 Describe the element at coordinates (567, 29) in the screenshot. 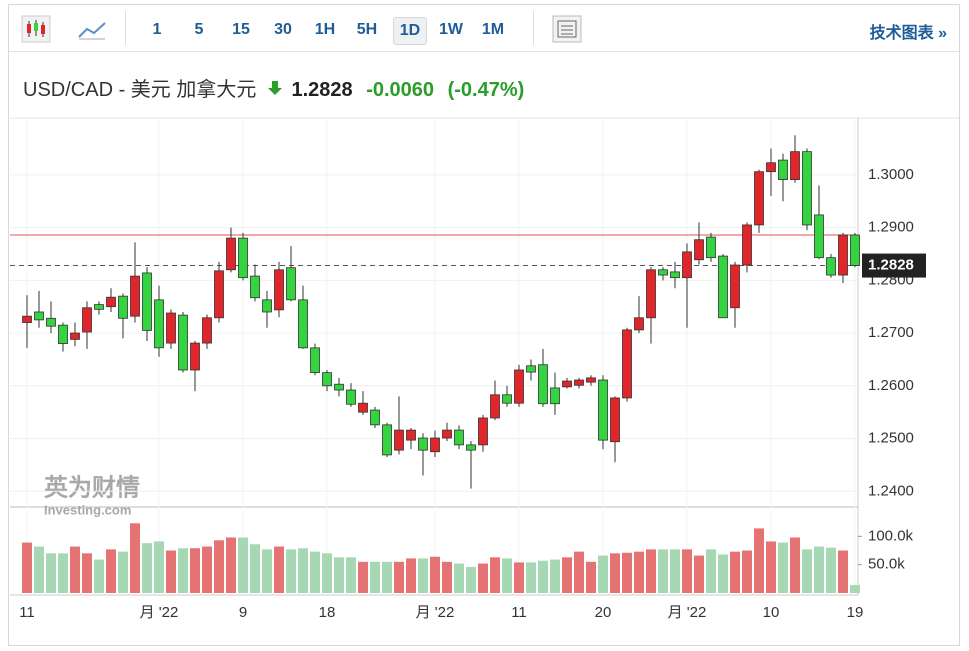

I see `settings-icon` at that location.